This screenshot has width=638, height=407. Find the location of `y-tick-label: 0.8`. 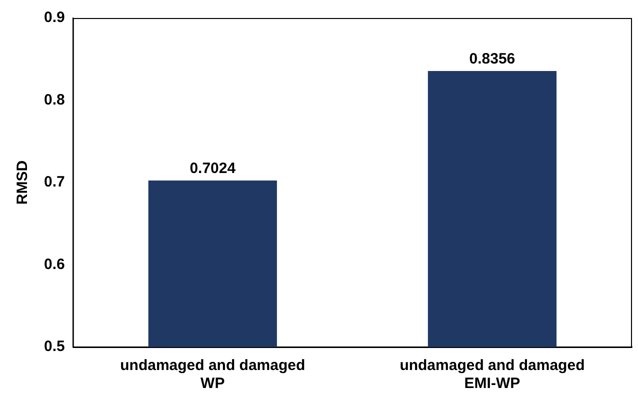

y-tick-label: 0.8 is located at coordinates (54, 99).